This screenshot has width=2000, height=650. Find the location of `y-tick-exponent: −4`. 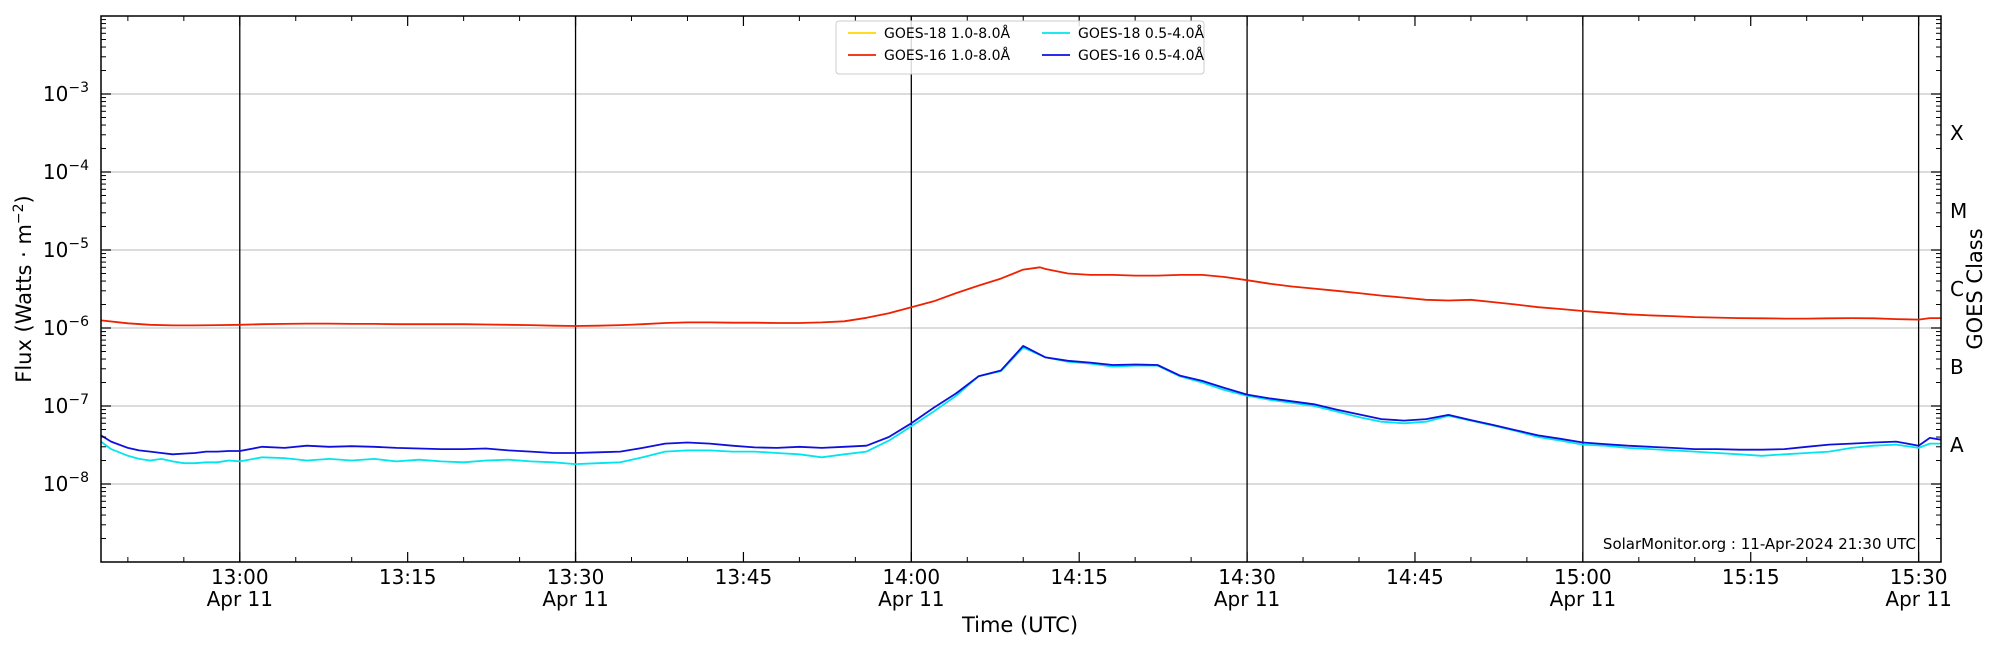

y-tick-exponent: −4 is located at coordinates (78, 166).